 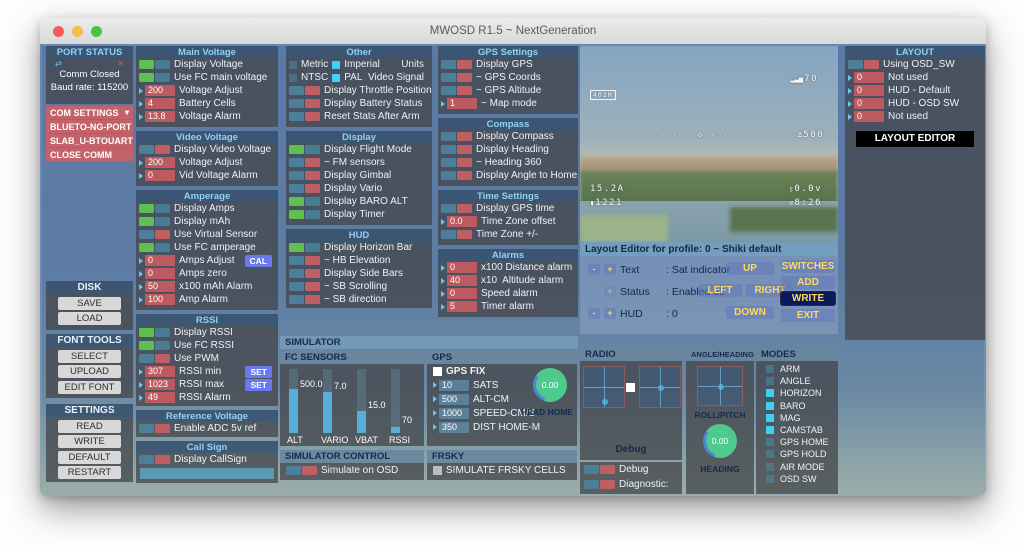 I want to click on mode-row: GPS HOLD, so click(x=797, y=454).